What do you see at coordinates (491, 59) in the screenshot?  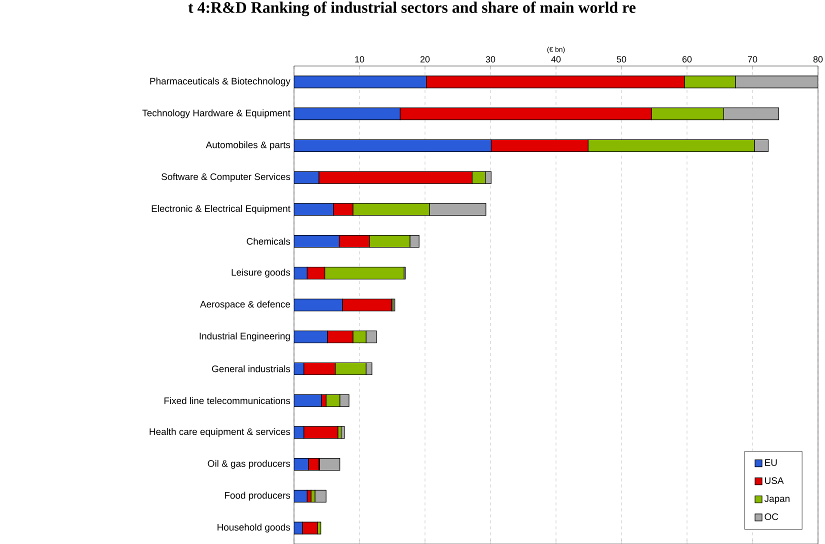 I see `x-tick-label: 30` at bounding box center [491, 59].